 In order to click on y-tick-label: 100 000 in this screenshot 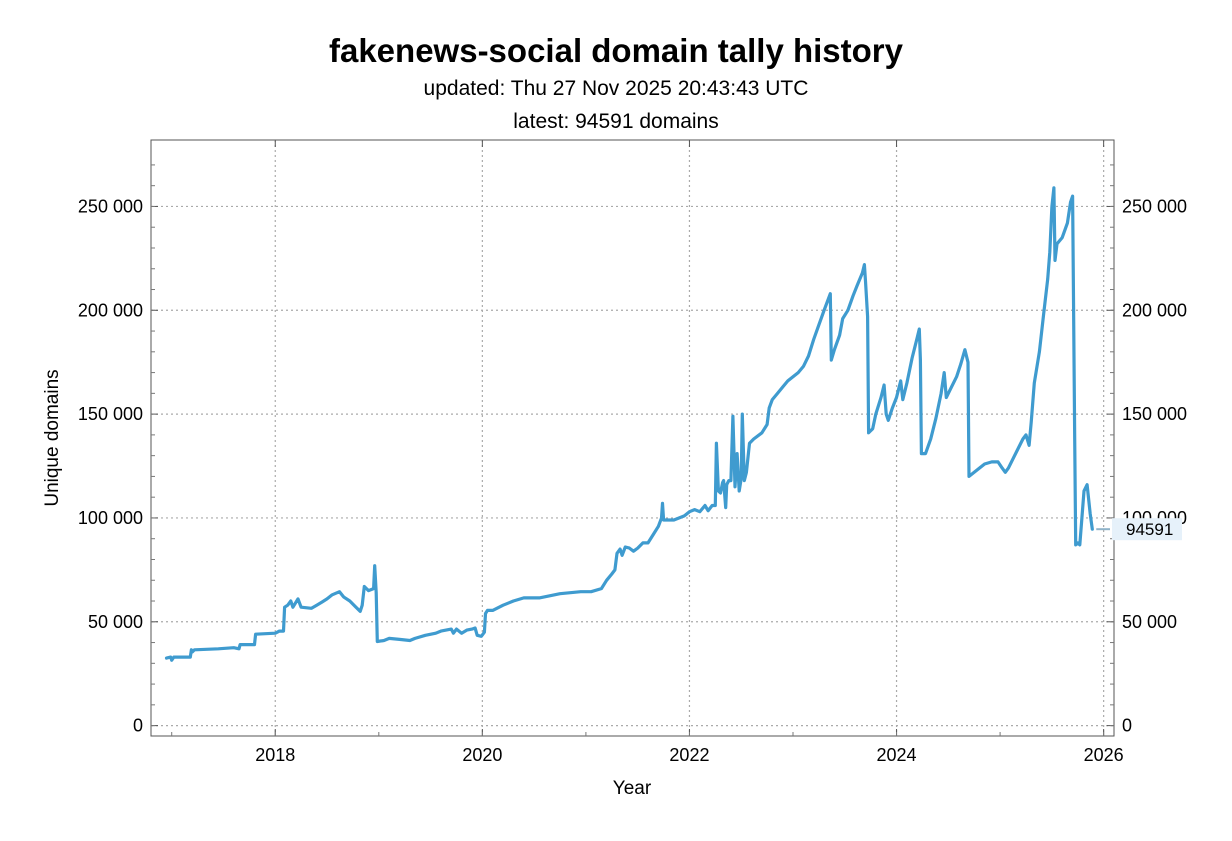, I will do `click(110, 518)`.